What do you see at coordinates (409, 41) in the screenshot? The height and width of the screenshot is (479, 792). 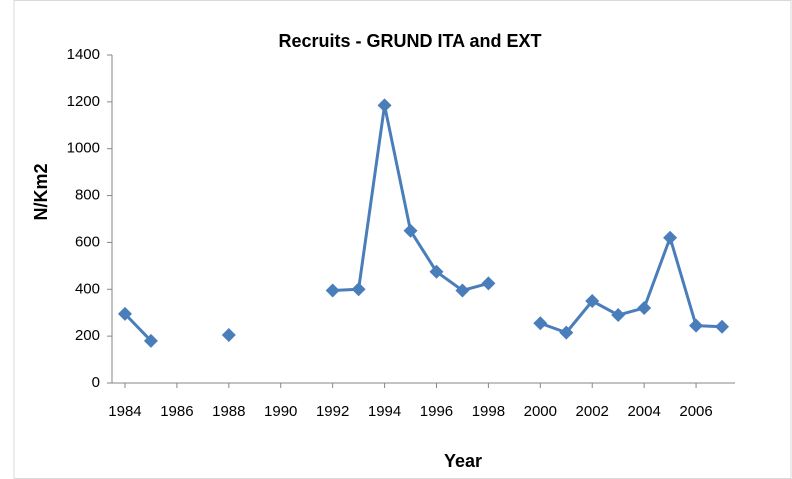 I see `chart-title: Recruits - GRUND ITA and EXT` at bounding box center [409, 41].